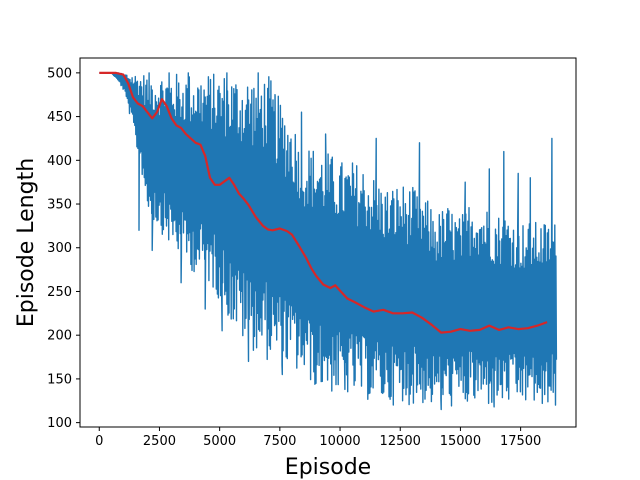  Describe the element at coordinates (59, 423) in the screenshot. I see `y-tick-label: 100` at that location.